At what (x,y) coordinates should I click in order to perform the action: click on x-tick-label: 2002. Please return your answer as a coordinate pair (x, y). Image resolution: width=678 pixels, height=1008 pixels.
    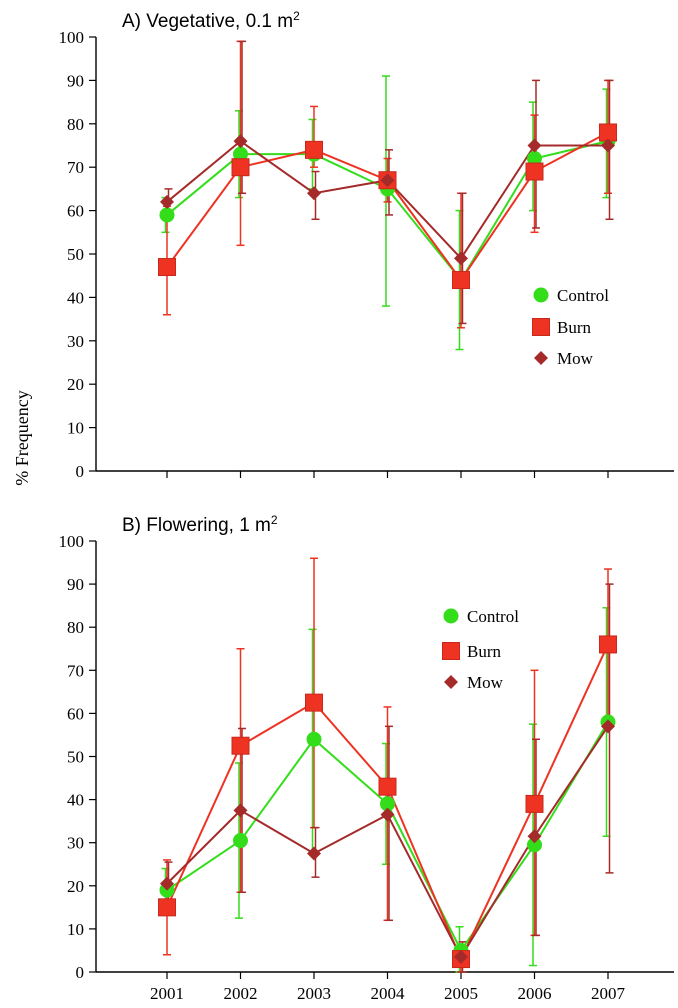
    Looking at the image, I should click on (241, 993).